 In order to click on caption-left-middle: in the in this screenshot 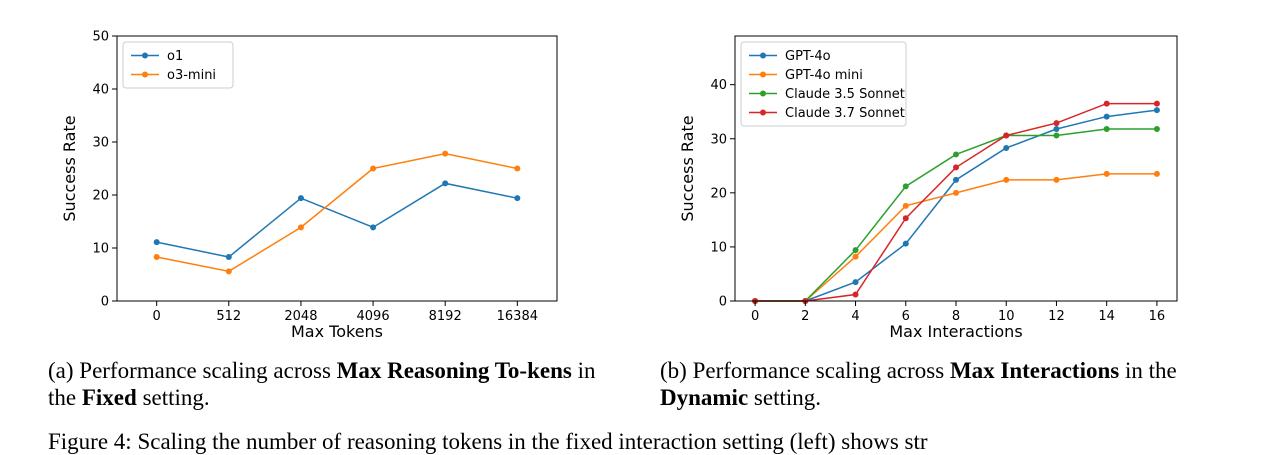, I will do `click(322, 384)`.